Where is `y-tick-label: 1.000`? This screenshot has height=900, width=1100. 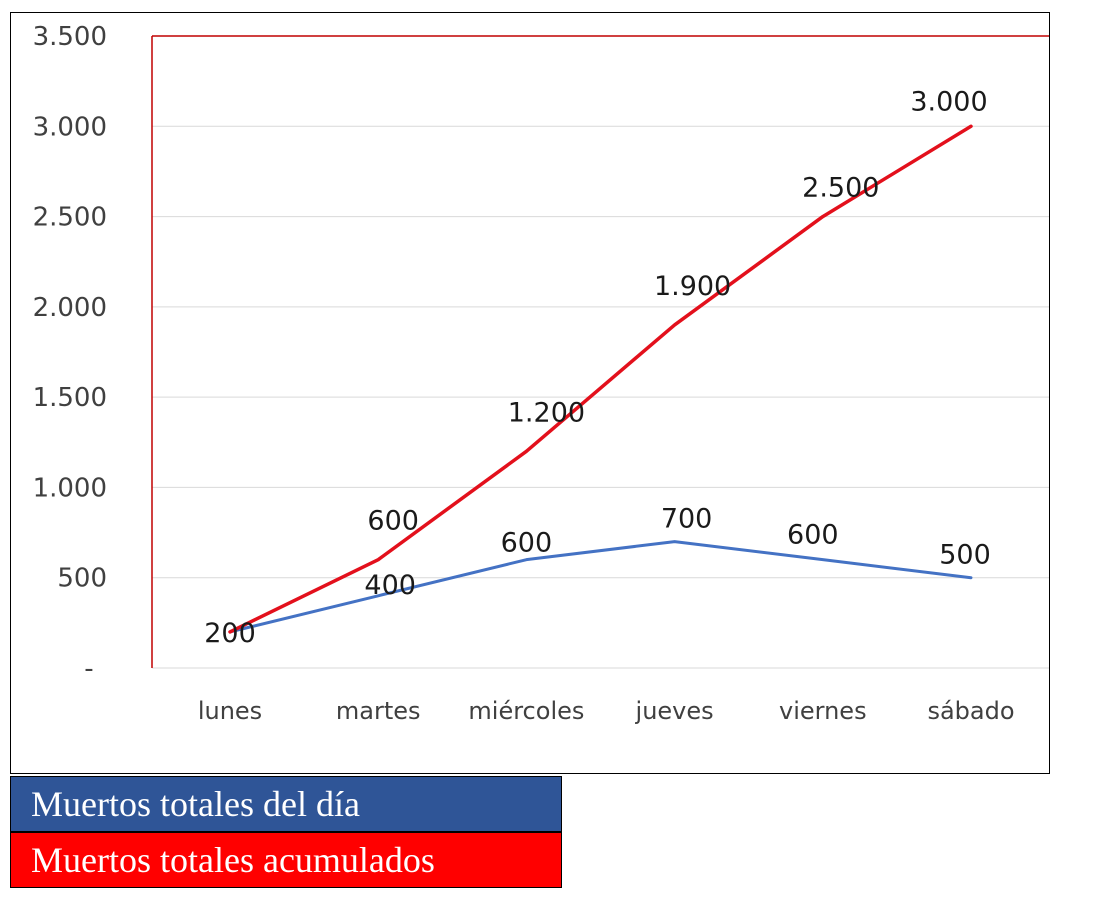
y-tick-label: 1.000 is located at coordinates (70, 488).